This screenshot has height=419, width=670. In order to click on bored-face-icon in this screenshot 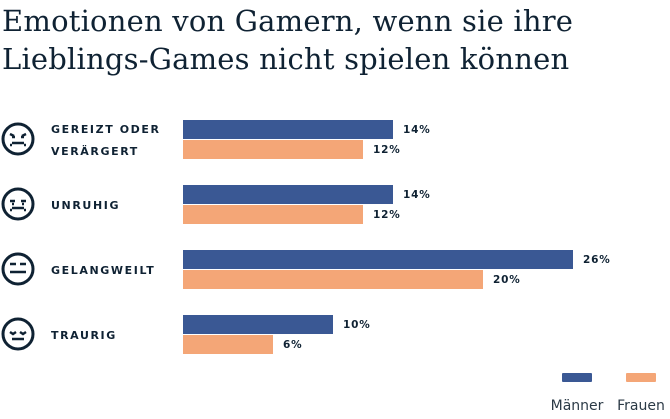, I will do `click(18, 269)`.